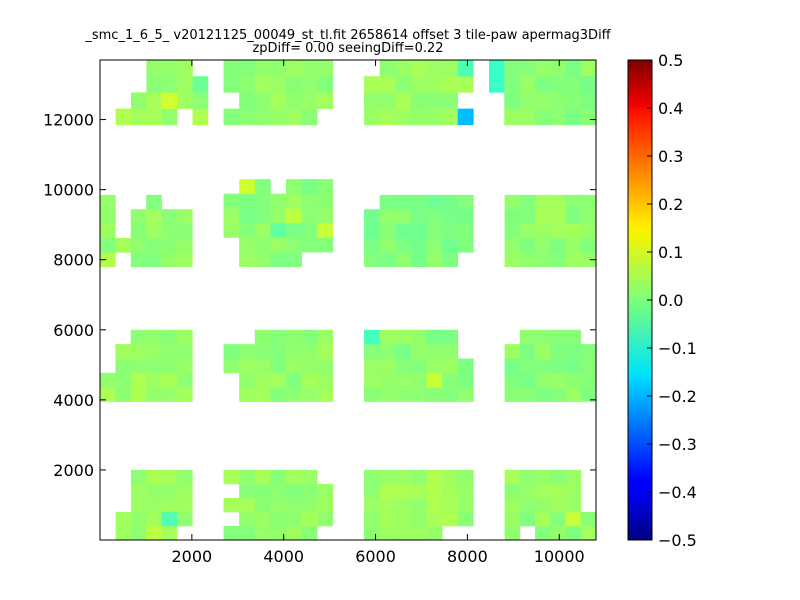 The height and width of the screenshot is (600, 800). Describe the element at coordinates (672, 300) in the screenshot. I see `colorbar-ticks: 0.5 0.4 0.3 0.2 0.1 0.0 −0.1 −0.2 −0.3 −0.4 −0.5` at that location.